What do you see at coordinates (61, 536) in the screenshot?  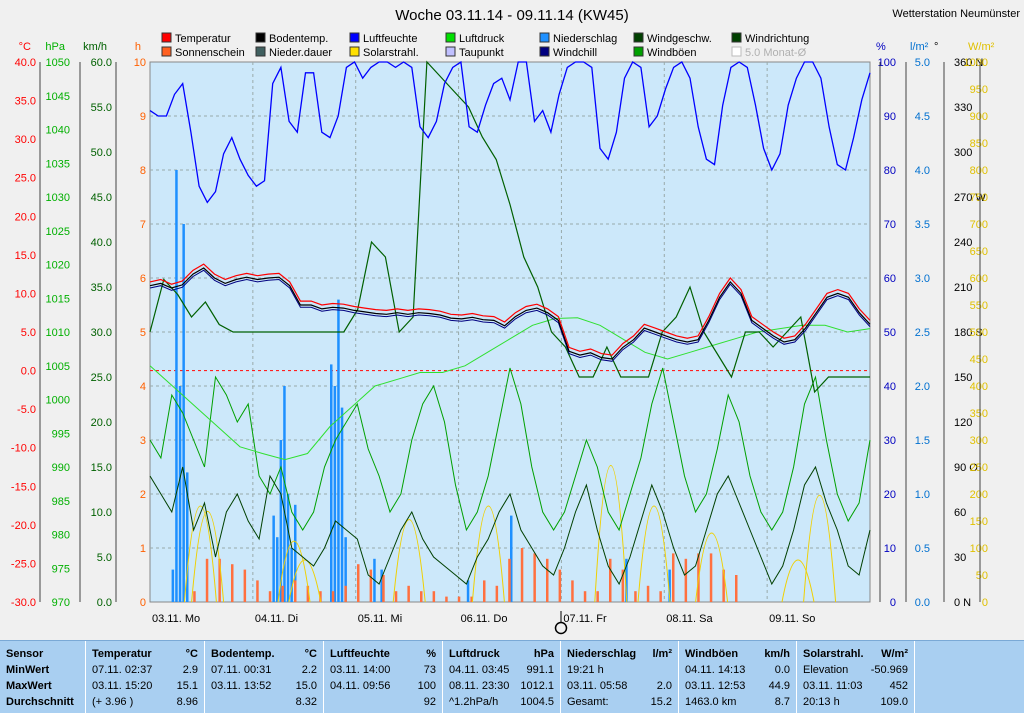 I see `y-tick-pressure: 980` at bounding box center [61, 536].